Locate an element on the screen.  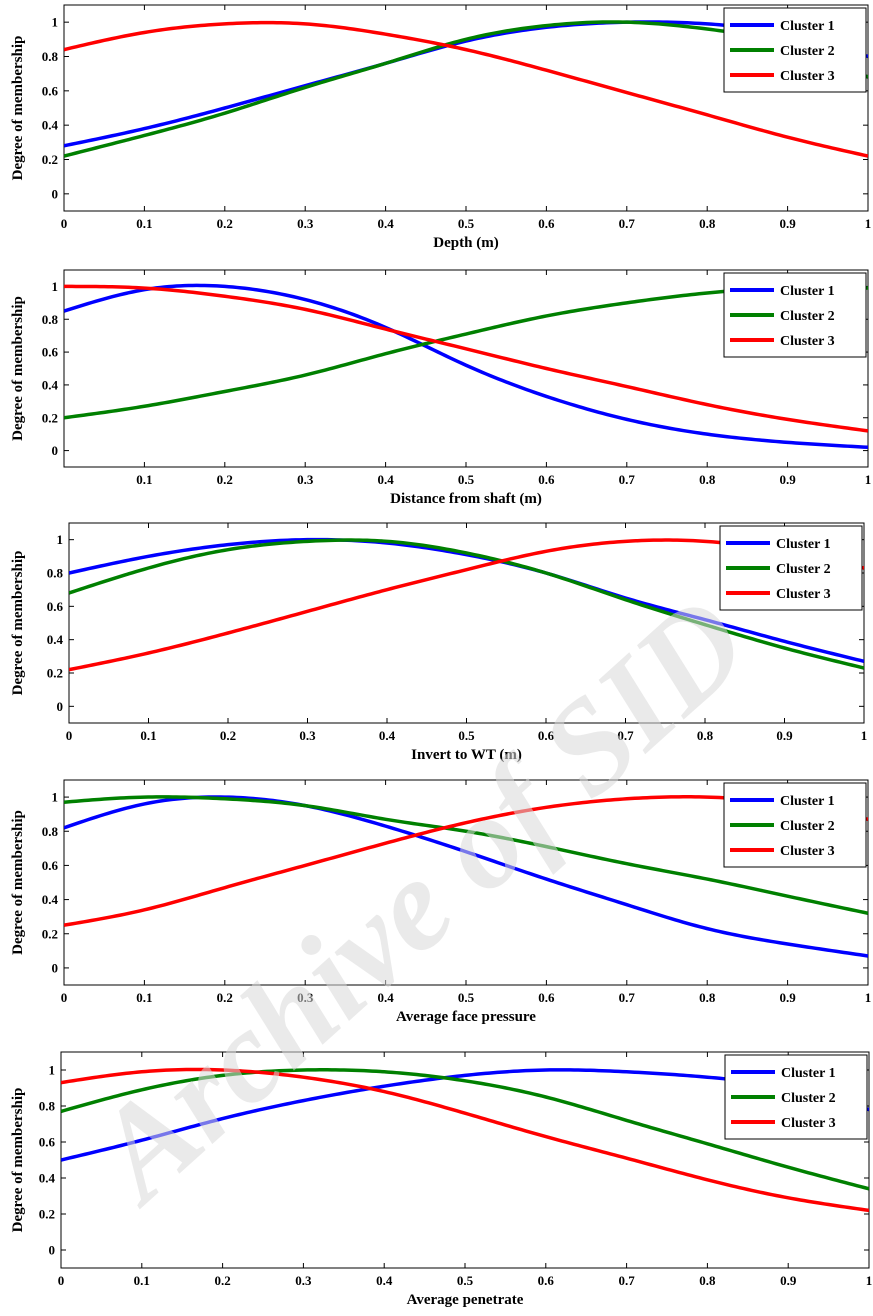
x-axis-label: Depth (m) is located at coordinates (465, 243).